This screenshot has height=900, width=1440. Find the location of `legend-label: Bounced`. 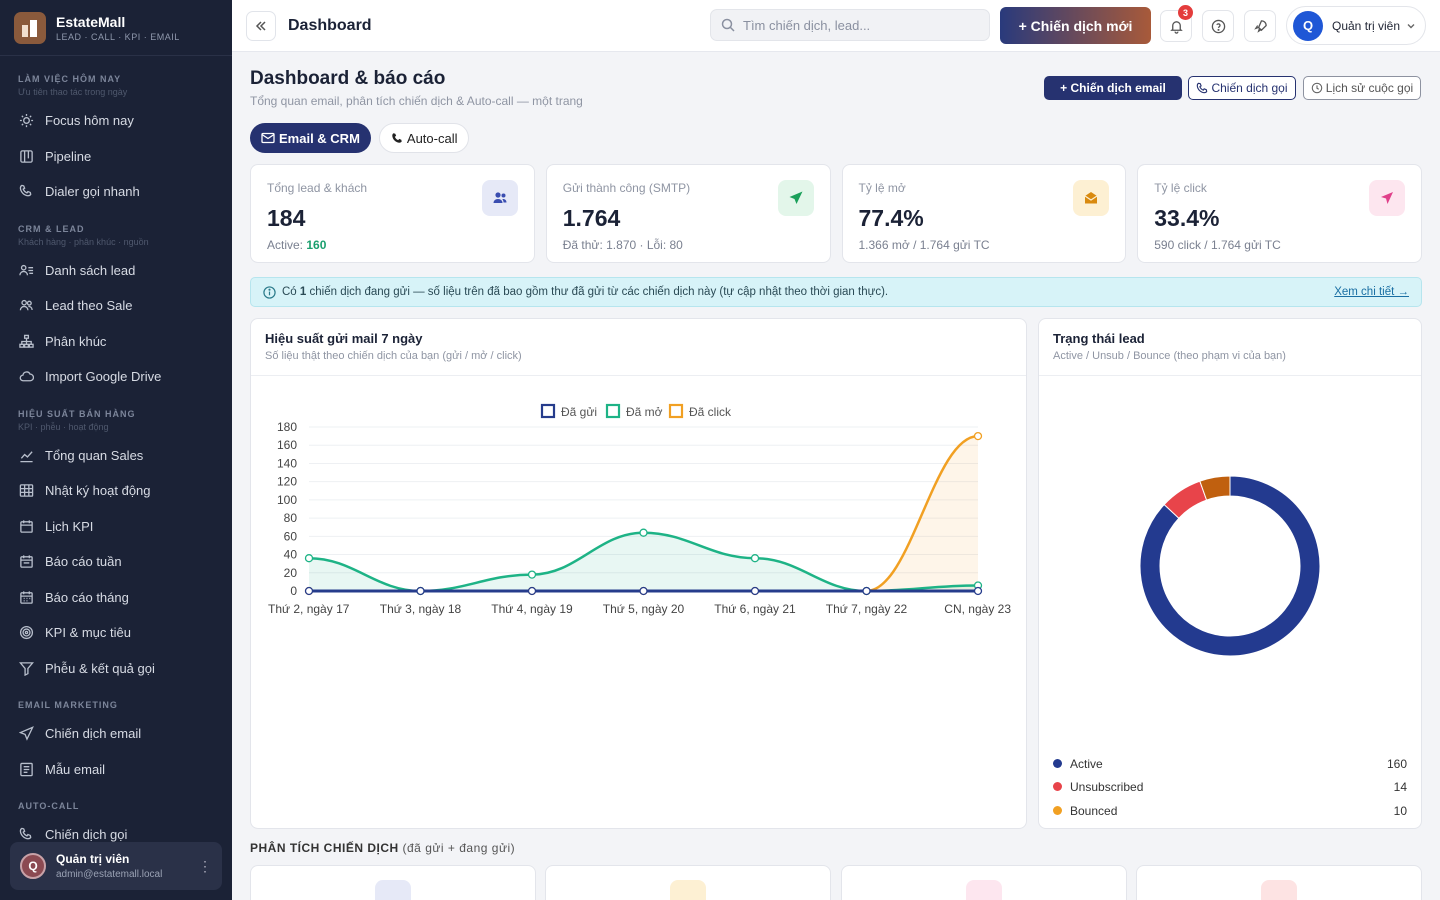

legend-label: Bounced is located at coordinates (1094, 810).